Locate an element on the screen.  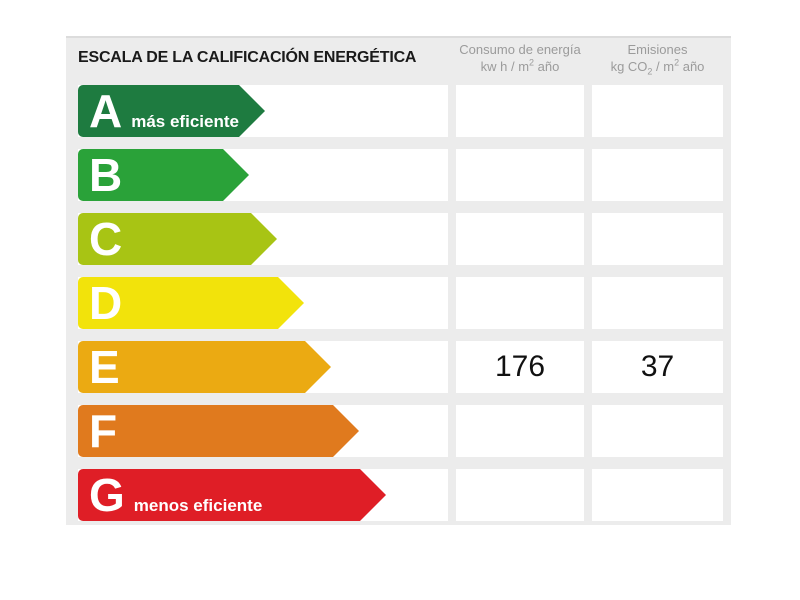
emisiones-column-header: Emisiones kg CO2 / m2 año is located at coordinates (657, 59).